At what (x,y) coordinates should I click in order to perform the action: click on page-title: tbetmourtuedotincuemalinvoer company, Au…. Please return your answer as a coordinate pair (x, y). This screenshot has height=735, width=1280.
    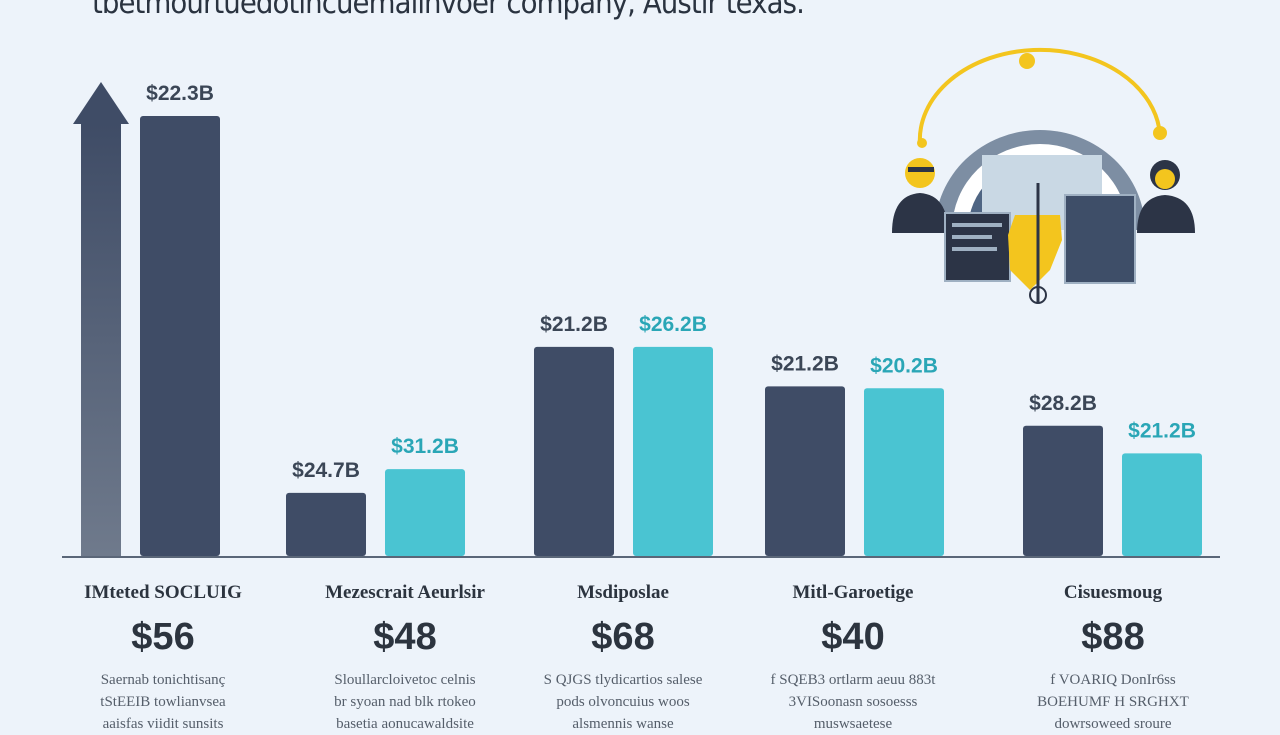
    Looking at the image, I should click on (448, 10).